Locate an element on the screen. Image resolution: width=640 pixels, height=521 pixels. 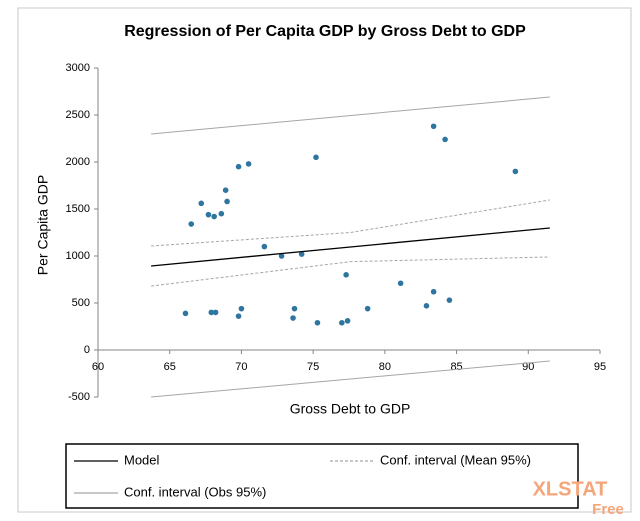
x-axis-title: Gross Debt to GDP is located at coordinates (350, 409).